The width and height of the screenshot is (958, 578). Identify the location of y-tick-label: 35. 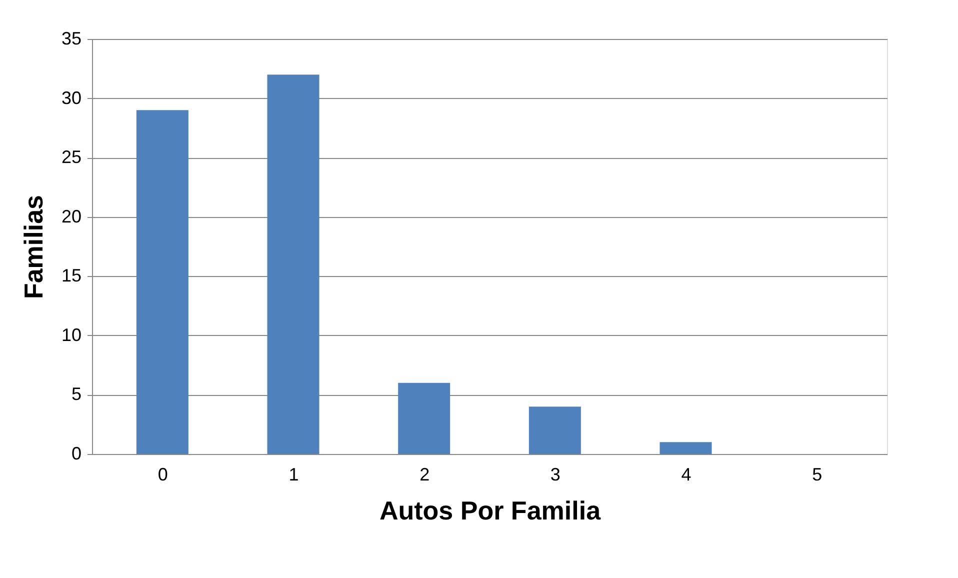
(71, 38).